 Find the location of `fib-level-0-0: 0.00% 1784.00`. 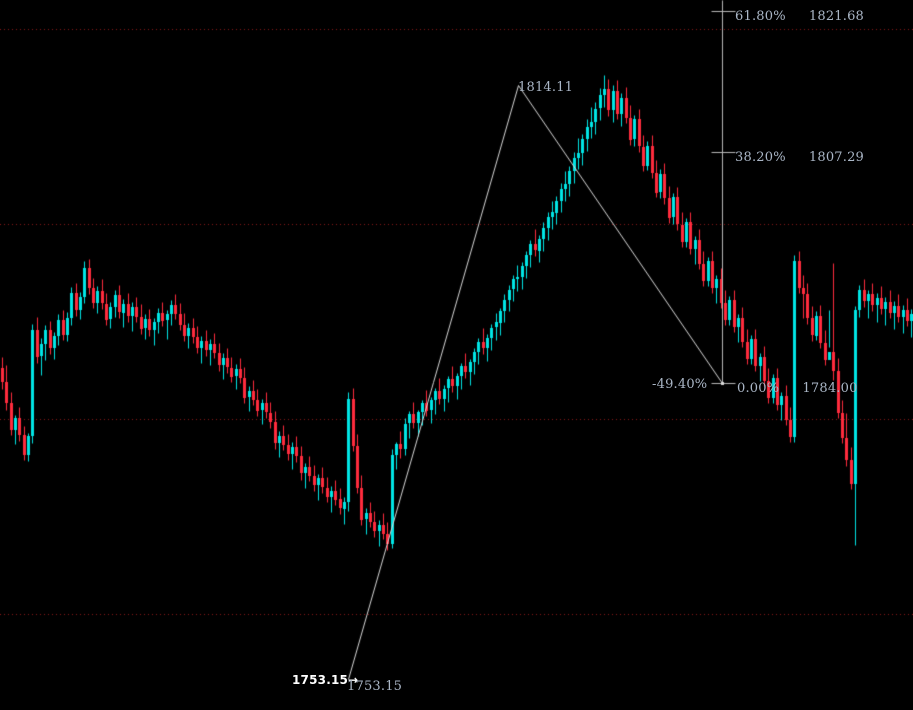

fib-level-0-0: 0.00% 1784.00 is located at coordinates (797, 386).